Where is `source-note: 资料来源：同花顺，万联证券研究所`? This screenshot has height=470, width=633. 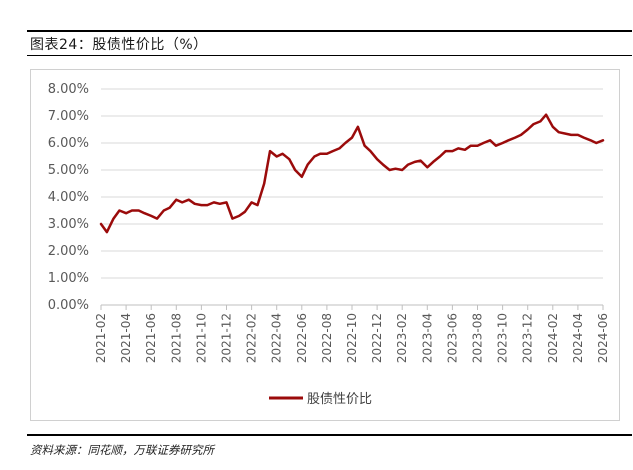
source-note: 资料来源：同花顺，万联证券研究所 is located at coordinates (122, 450).